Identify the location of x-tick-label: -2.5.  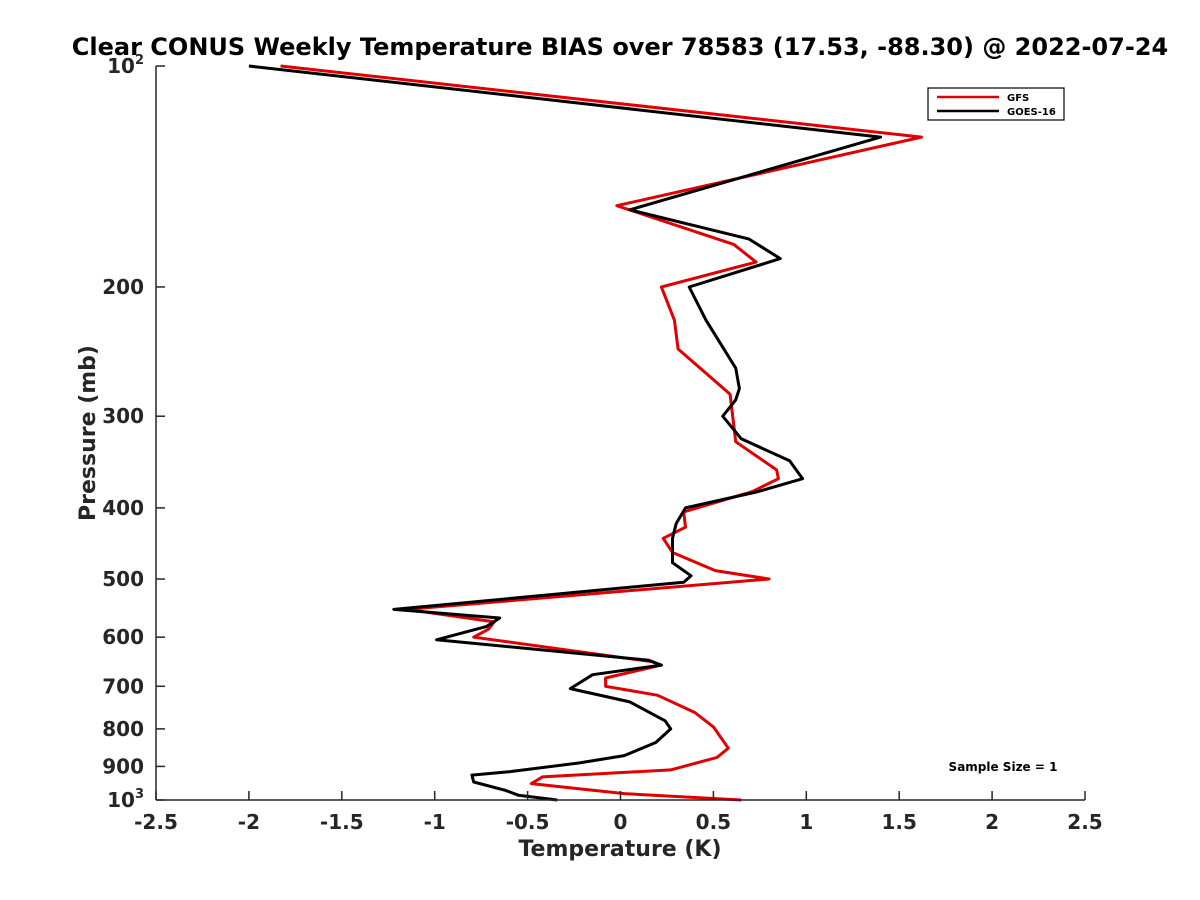
(156, 822).